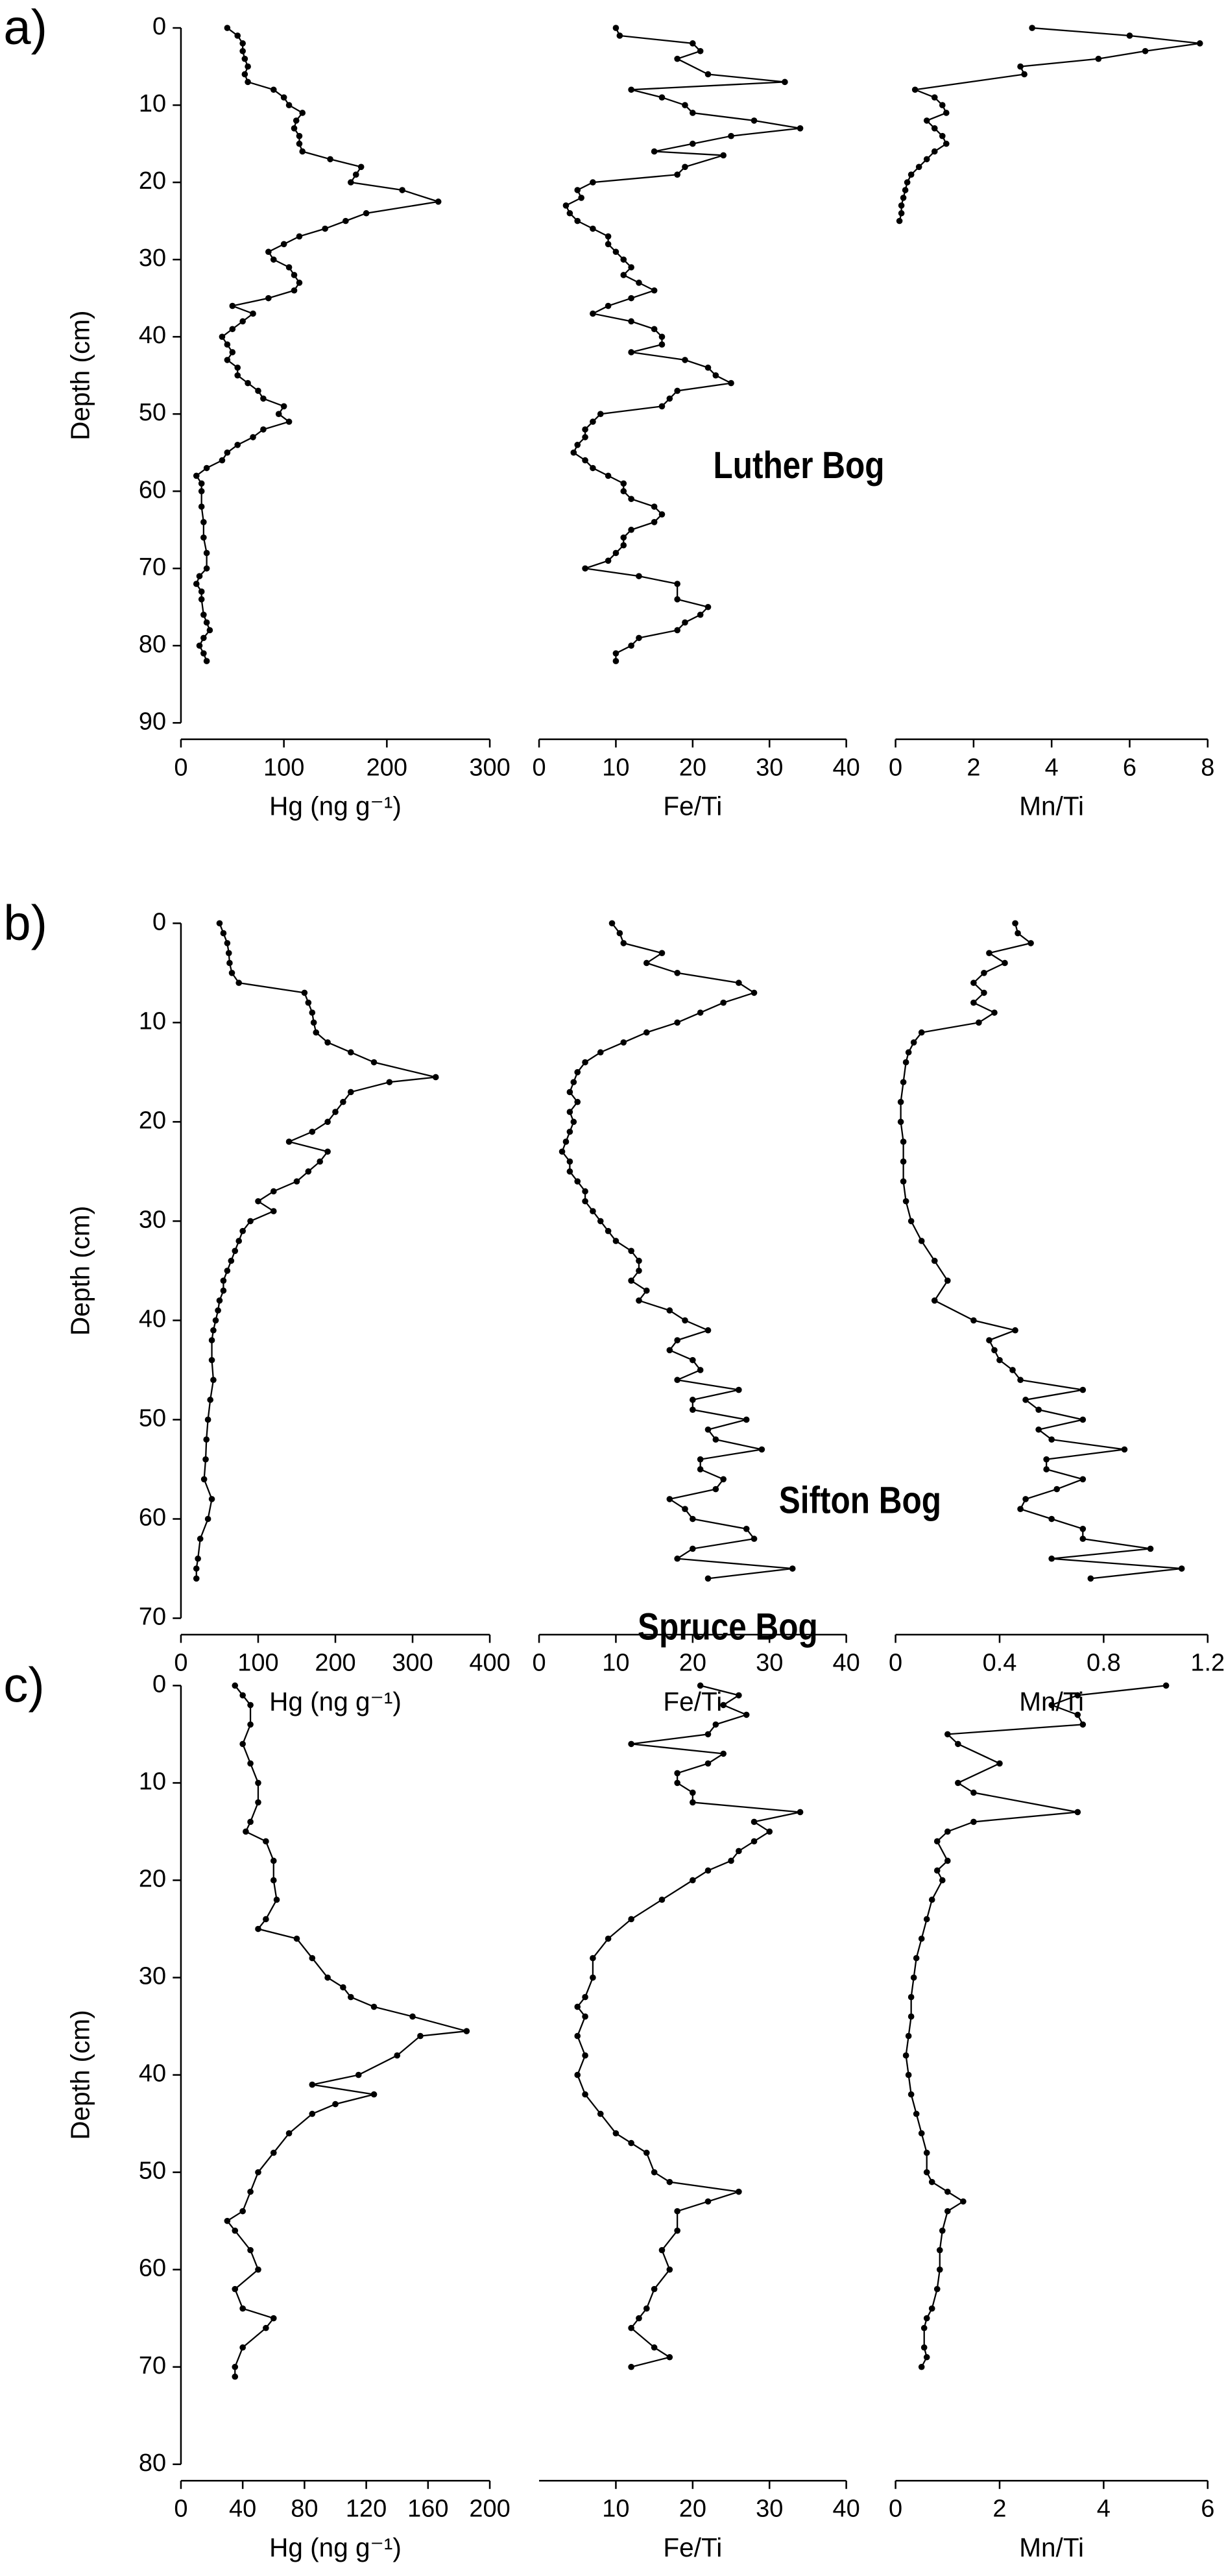 This screenshot has height=2576, width=1226. What do you see at coordinates (152, 1879) in the screenshot?
I see `y-tick-label: 20` at bounding box center [152, 1879].